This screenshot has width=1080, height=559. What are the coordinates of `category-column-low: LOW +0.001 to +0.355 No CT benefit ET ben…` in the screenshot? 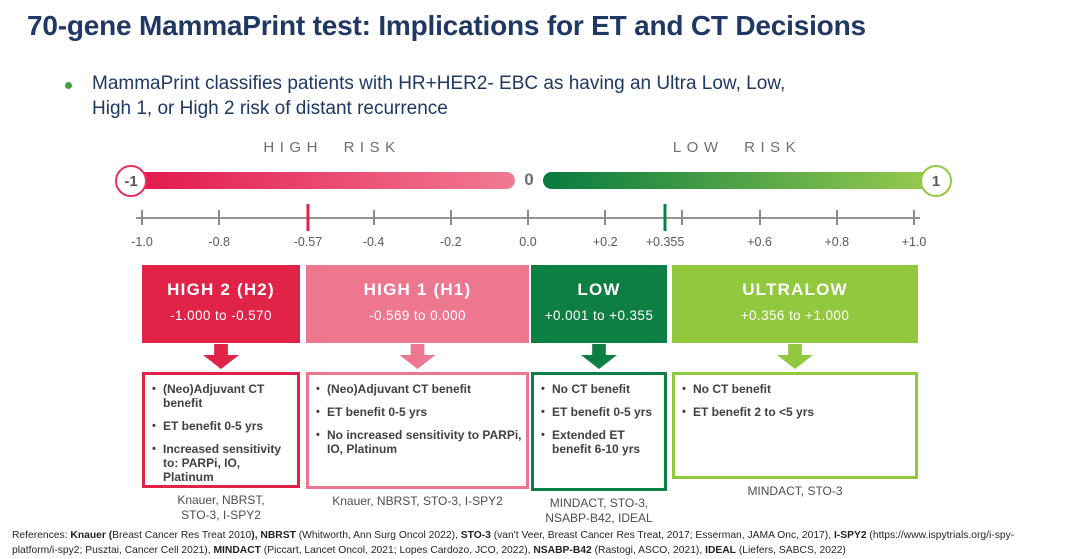 It's located at (599, 395).